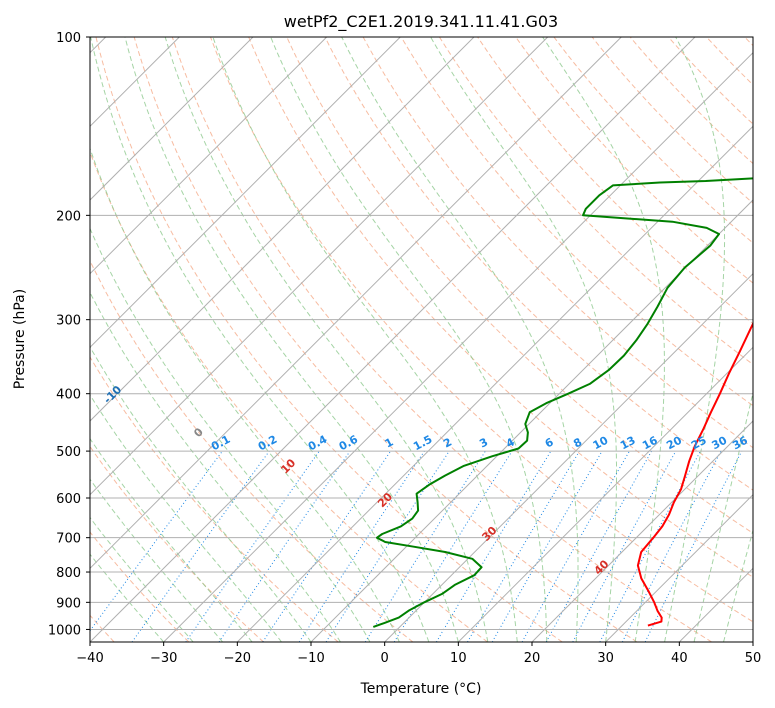  What do you see at coordinates (421, 22) in the screenshot?
I see `chart-title: wetPf2_C2E1.2019.341.11.41.G03` at bounding box center [421, 22].